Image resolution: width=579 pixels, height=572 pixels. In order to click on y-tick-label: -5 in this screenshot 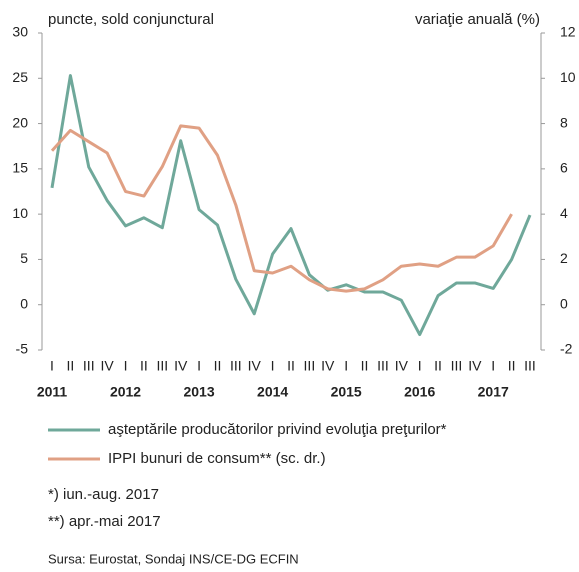, I will do `click(22, 349)`.